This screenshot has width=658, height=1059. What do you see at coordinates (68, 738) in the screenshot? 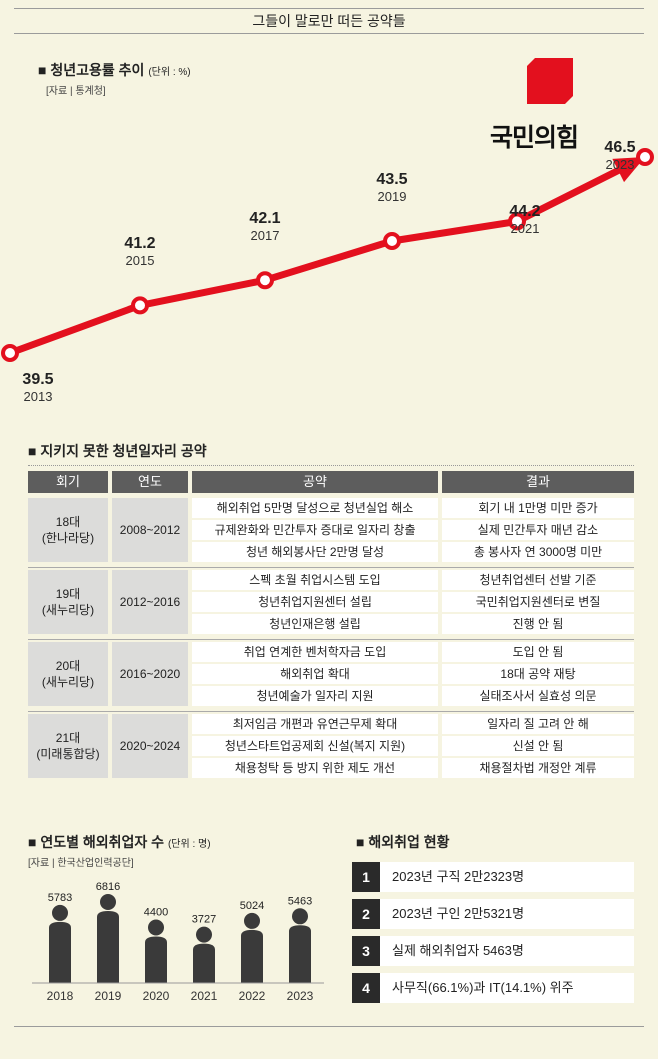
I see `session-label: 21대` at bounding box center [68, 738].